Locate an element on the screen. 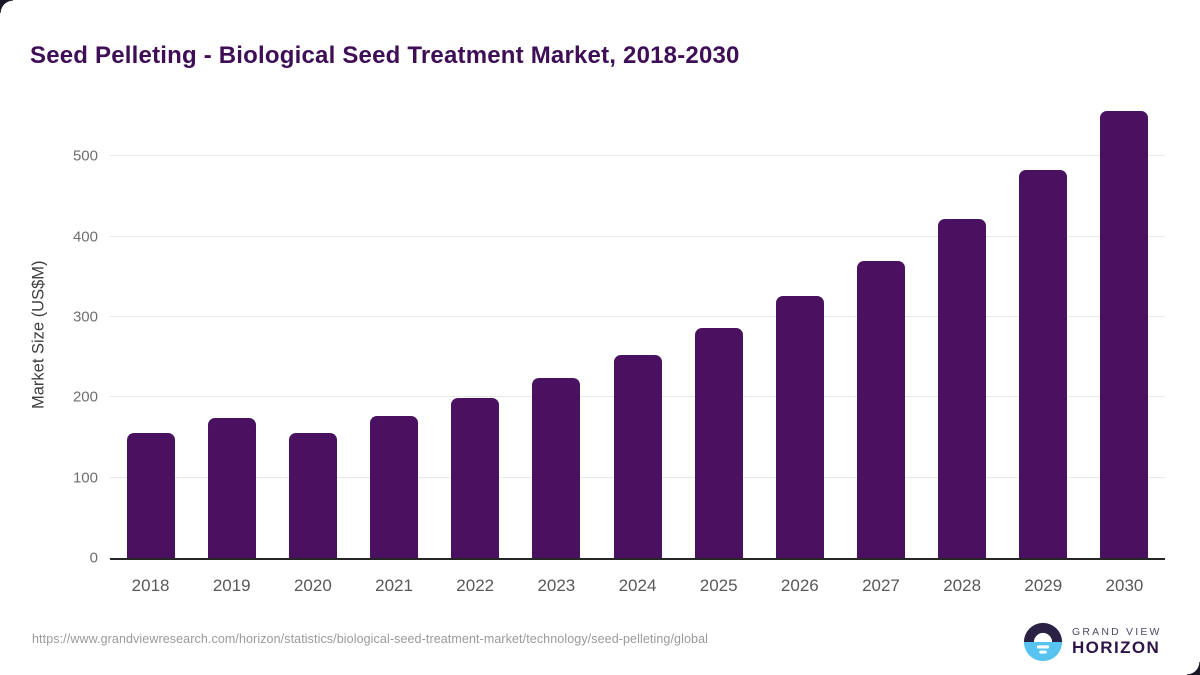 The height and width of the screenshot is (675, 1200). bar-group-2018: 2018 is located at coordinates (150, 352).